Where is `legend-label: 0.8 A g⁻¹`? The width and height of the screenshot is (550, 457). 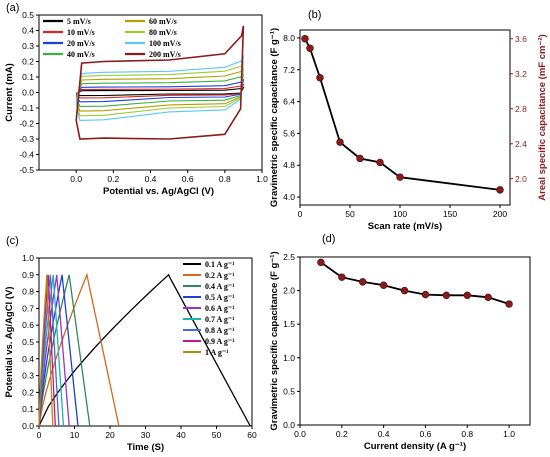 legend-label: 0.8 A g⁻¹ is located at coordinates (220, 330).